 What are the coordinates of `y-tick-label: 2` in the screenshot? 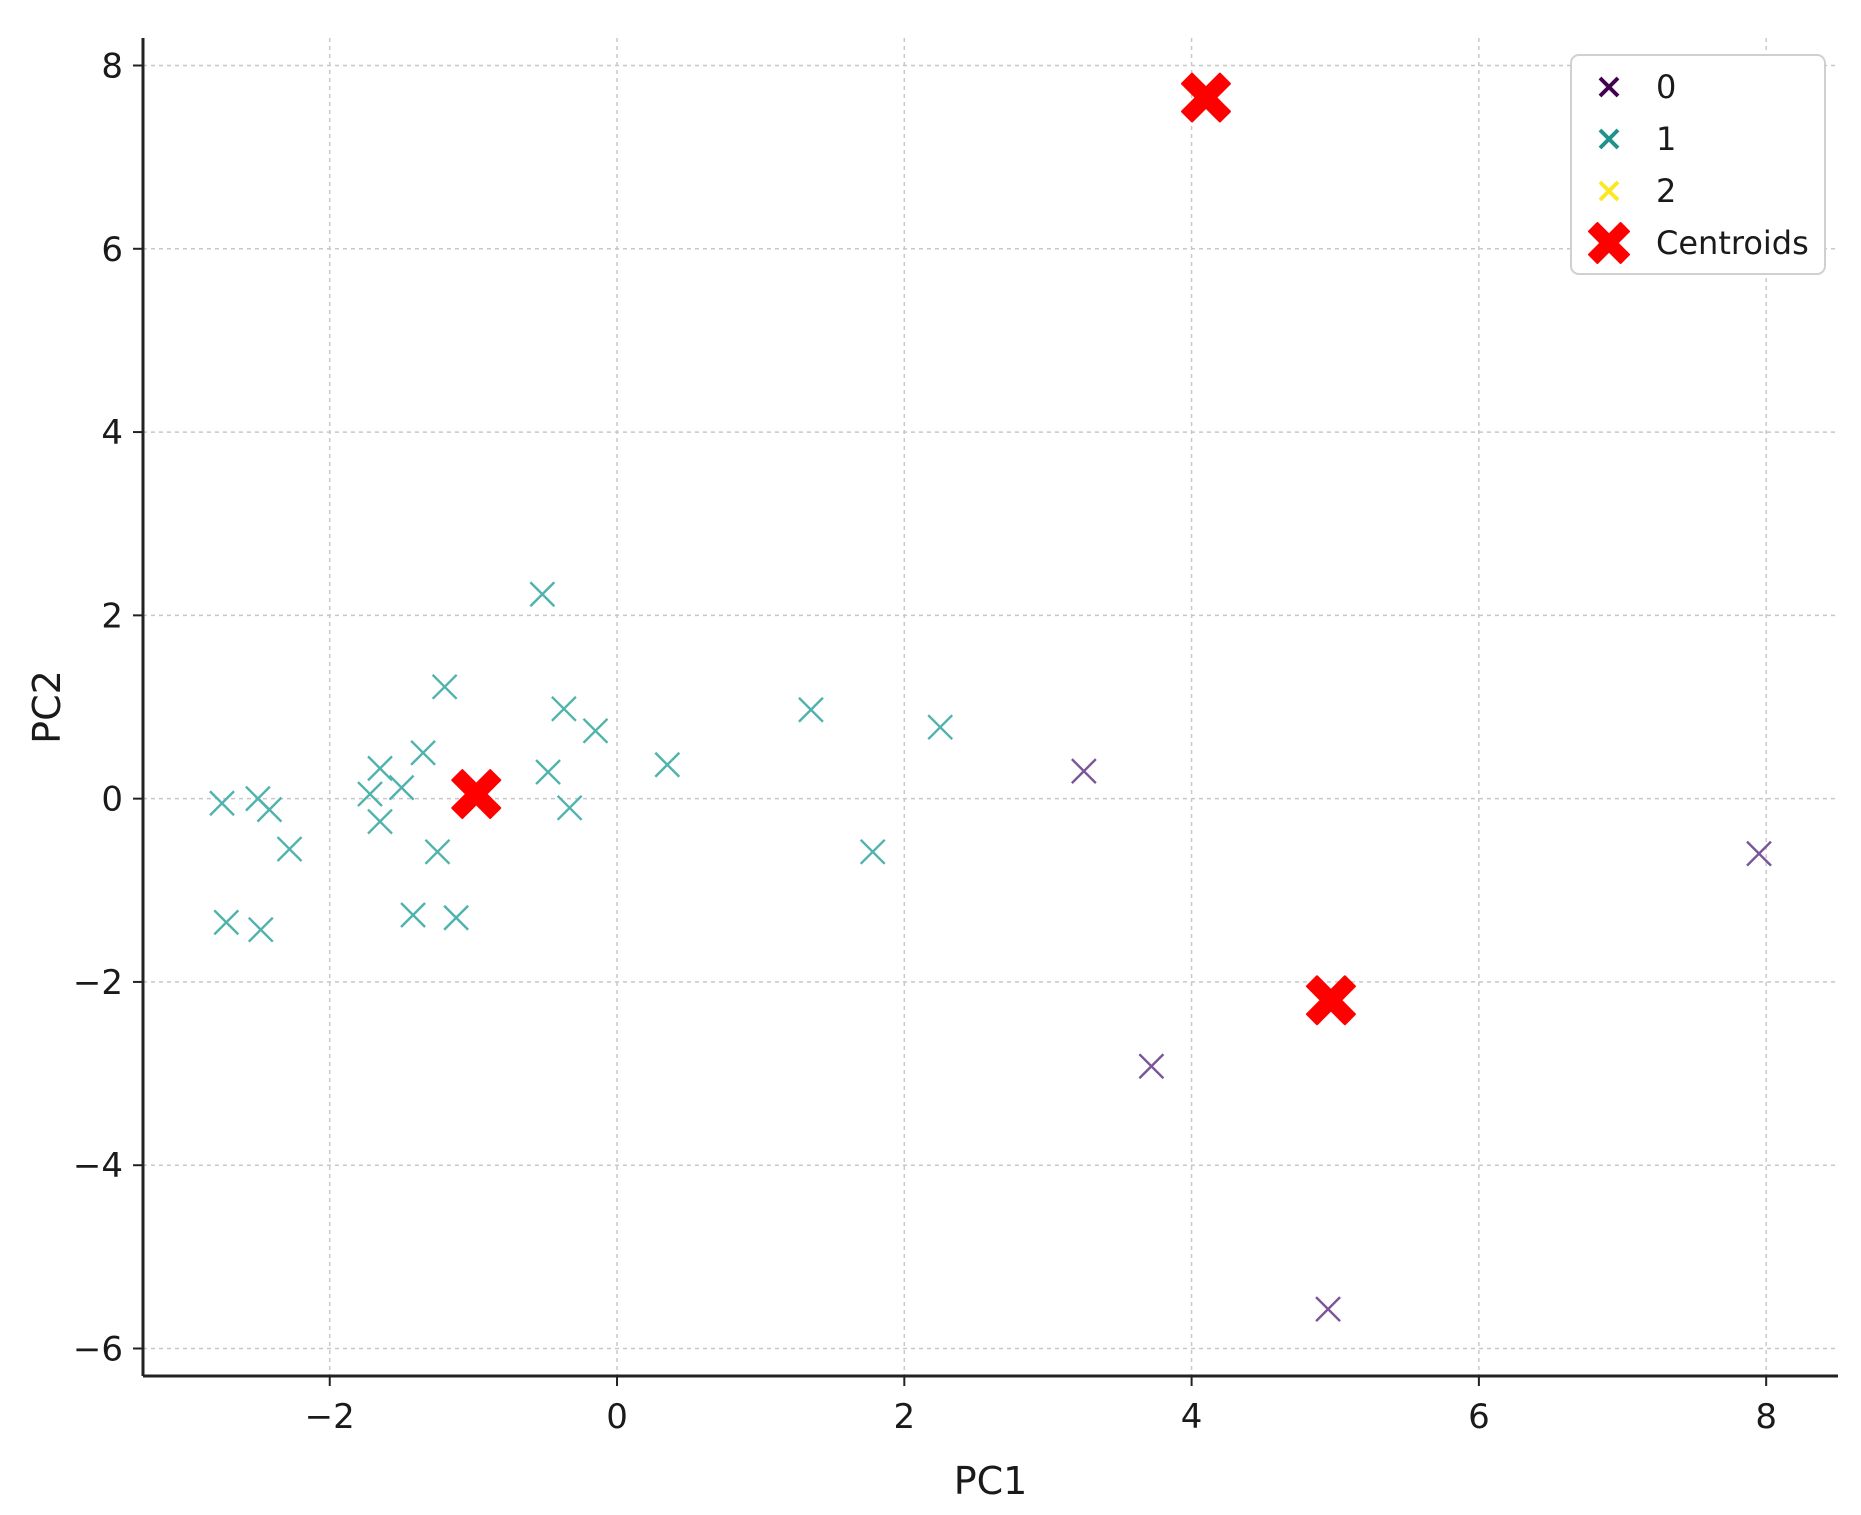 It's located at (112, 616).